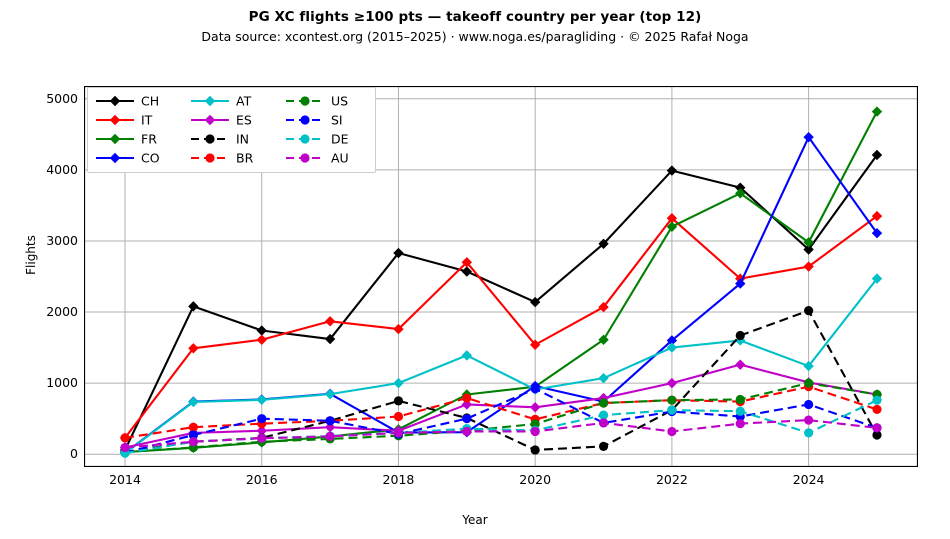 Image resolution: width=950 pixels, height=539 pixels. I want to click on legend-marker-IT, so click(115, 120).